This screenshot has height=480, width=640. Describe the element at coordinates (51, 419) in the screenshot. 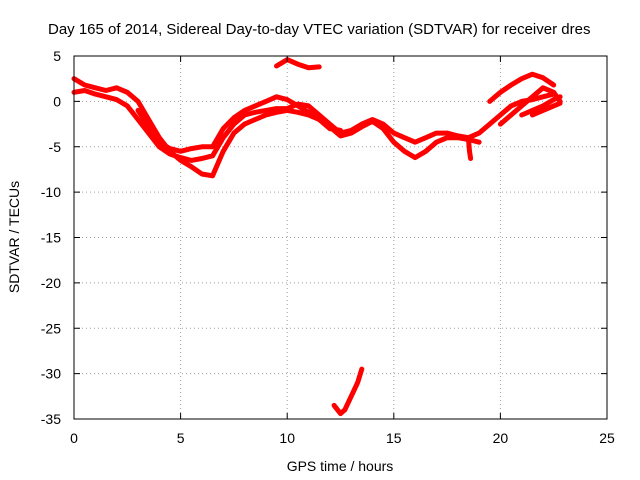

I see `y-tick-label: -35` at that location.